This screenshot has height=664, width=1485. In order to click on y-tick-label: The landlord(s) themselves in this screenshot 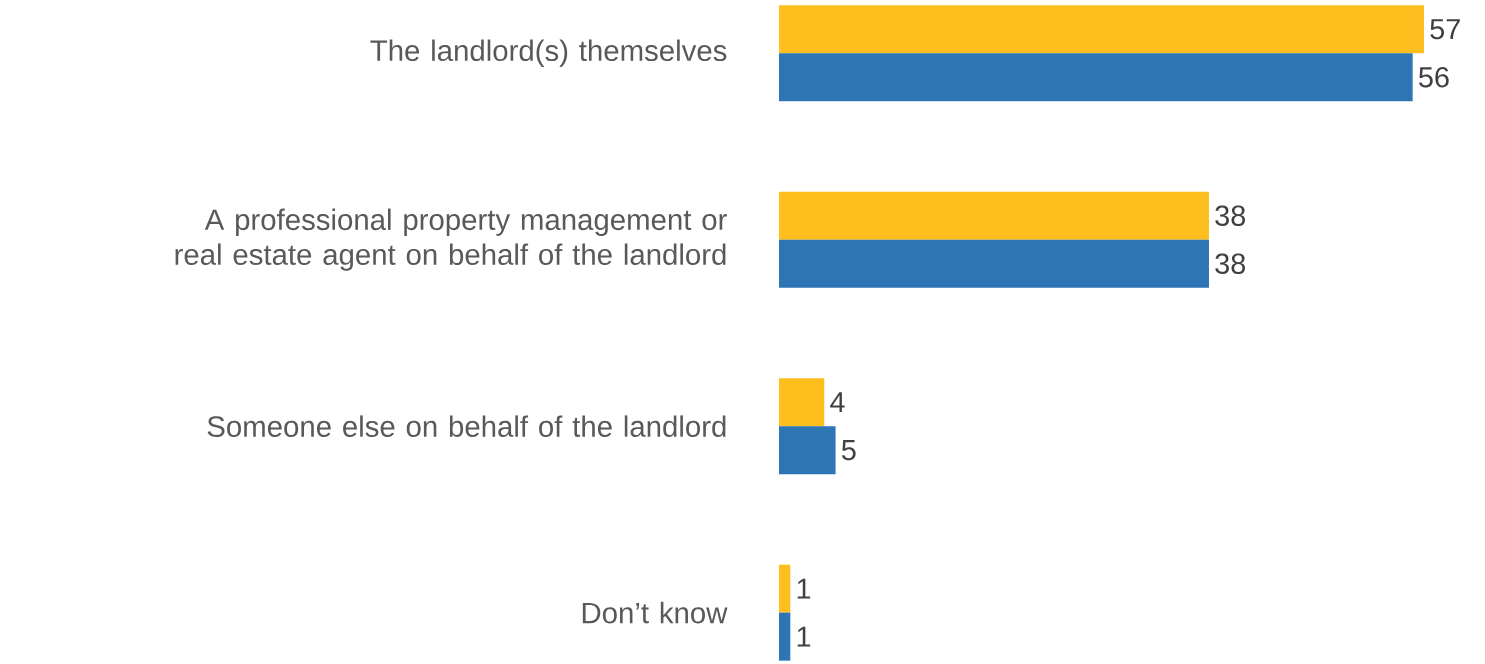, I will do `click(548, 53)`.